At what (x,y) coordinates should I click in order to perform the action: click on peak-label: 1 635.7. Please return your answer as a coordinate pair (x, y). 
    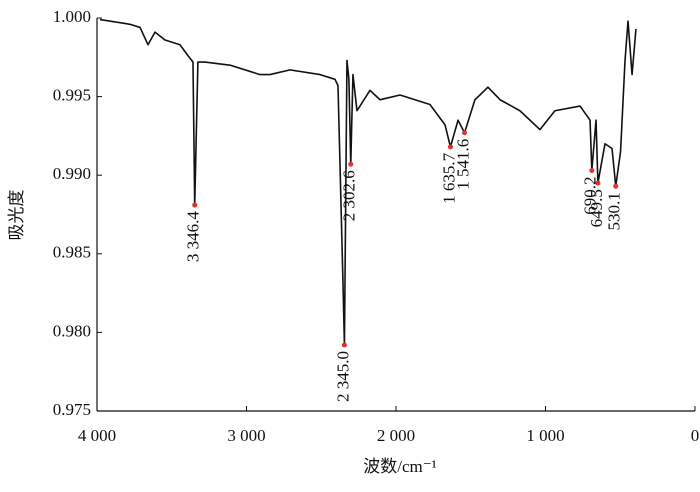
    Looking at the image, I should click on (448, 178).